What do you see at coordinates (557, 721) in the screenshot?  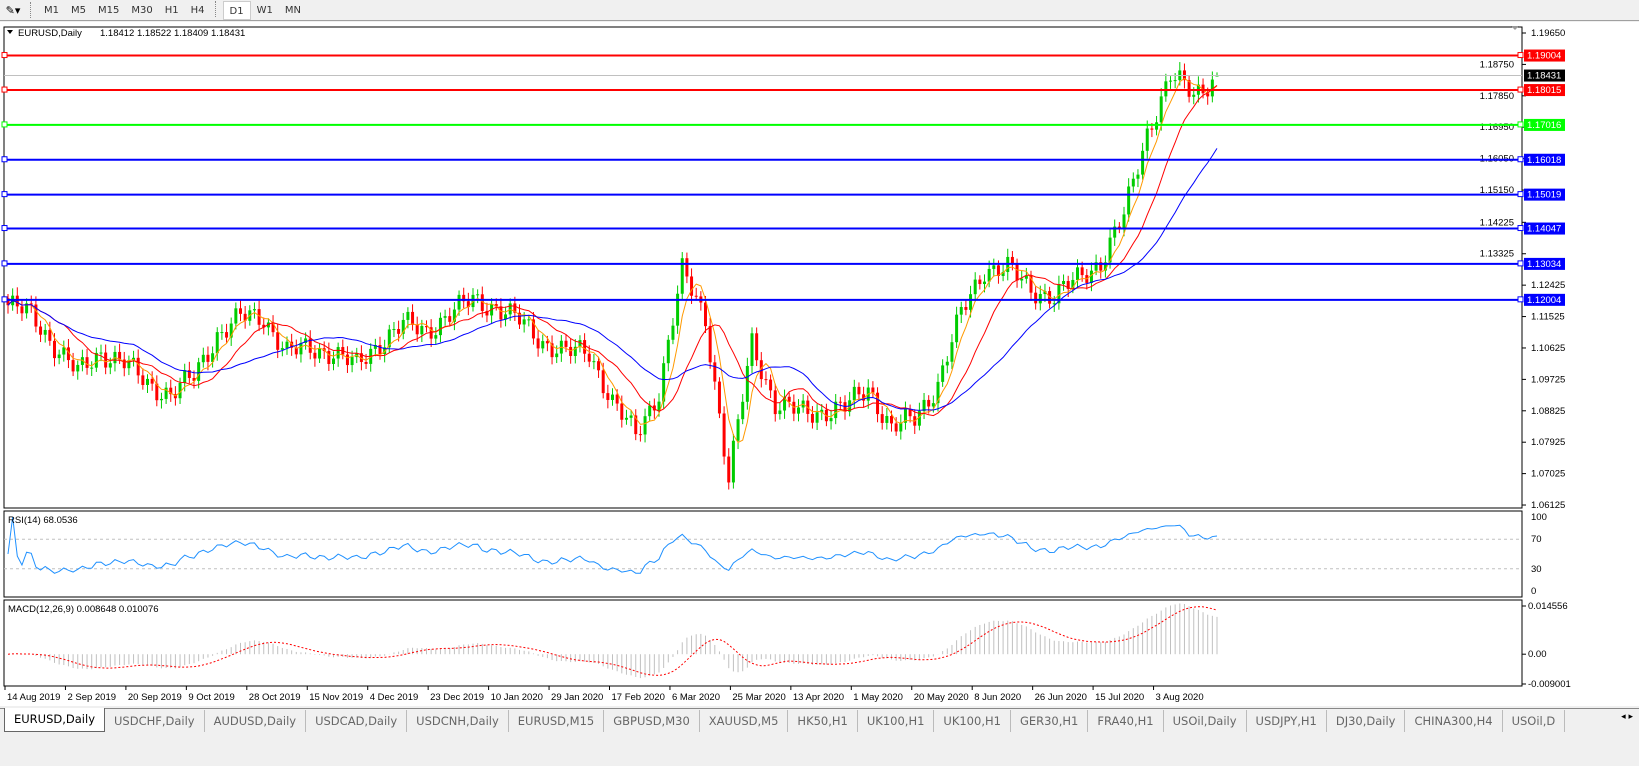 I see `chart-tab: EURUSD,M15` at bounding box center [557, 721].